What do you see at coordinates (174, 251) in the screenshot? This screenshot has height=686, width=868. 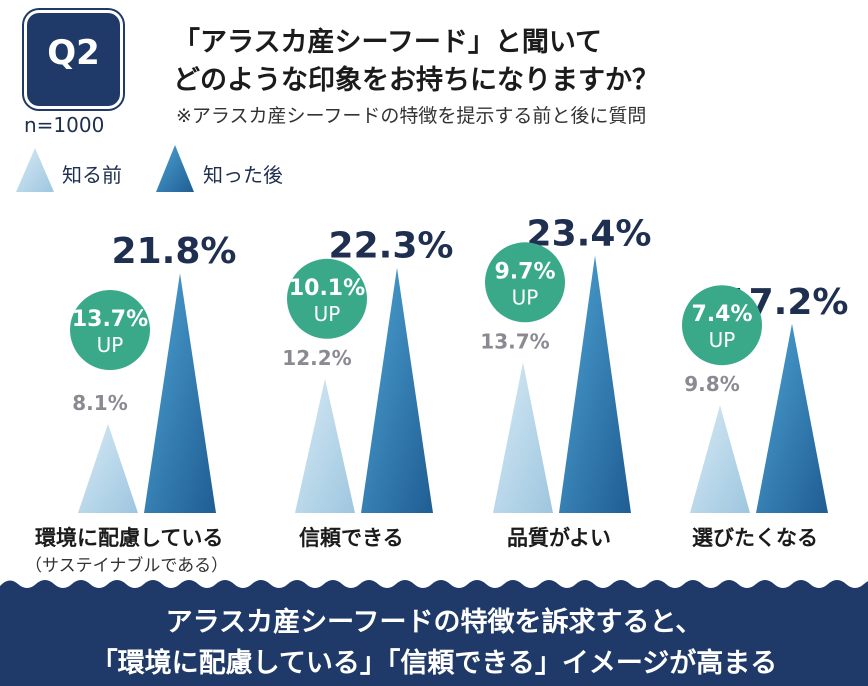 I see `value-label-after-1: 21.8%` at bounding box center [174, 251].